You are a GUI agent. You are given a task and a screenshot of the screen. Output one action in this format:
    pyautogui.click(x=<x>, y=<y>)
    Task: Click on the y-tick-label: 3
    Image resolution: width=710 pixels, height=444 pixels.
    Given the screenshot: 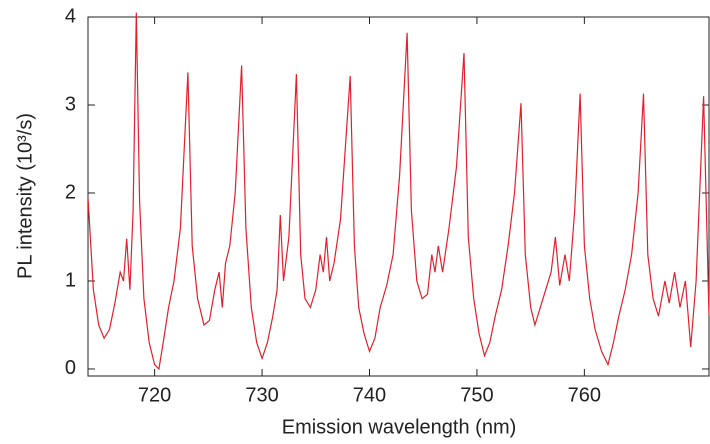 What is the action you would take?
    pyautogui.click(x=70, y=104)
    